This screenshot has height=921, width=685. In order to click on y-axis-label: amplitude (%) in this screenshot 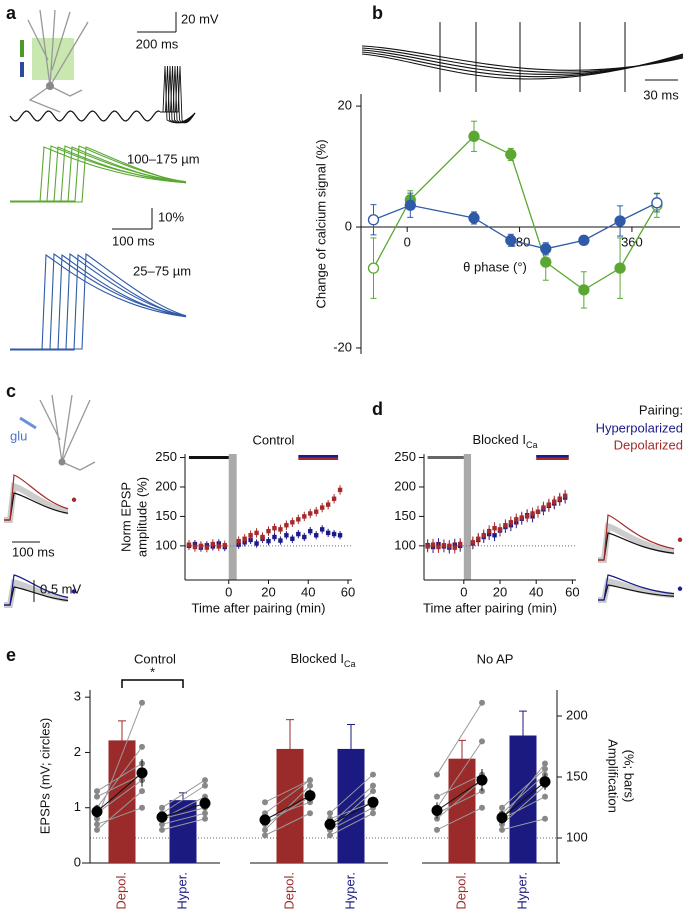, I will do `click(141, 517)`.